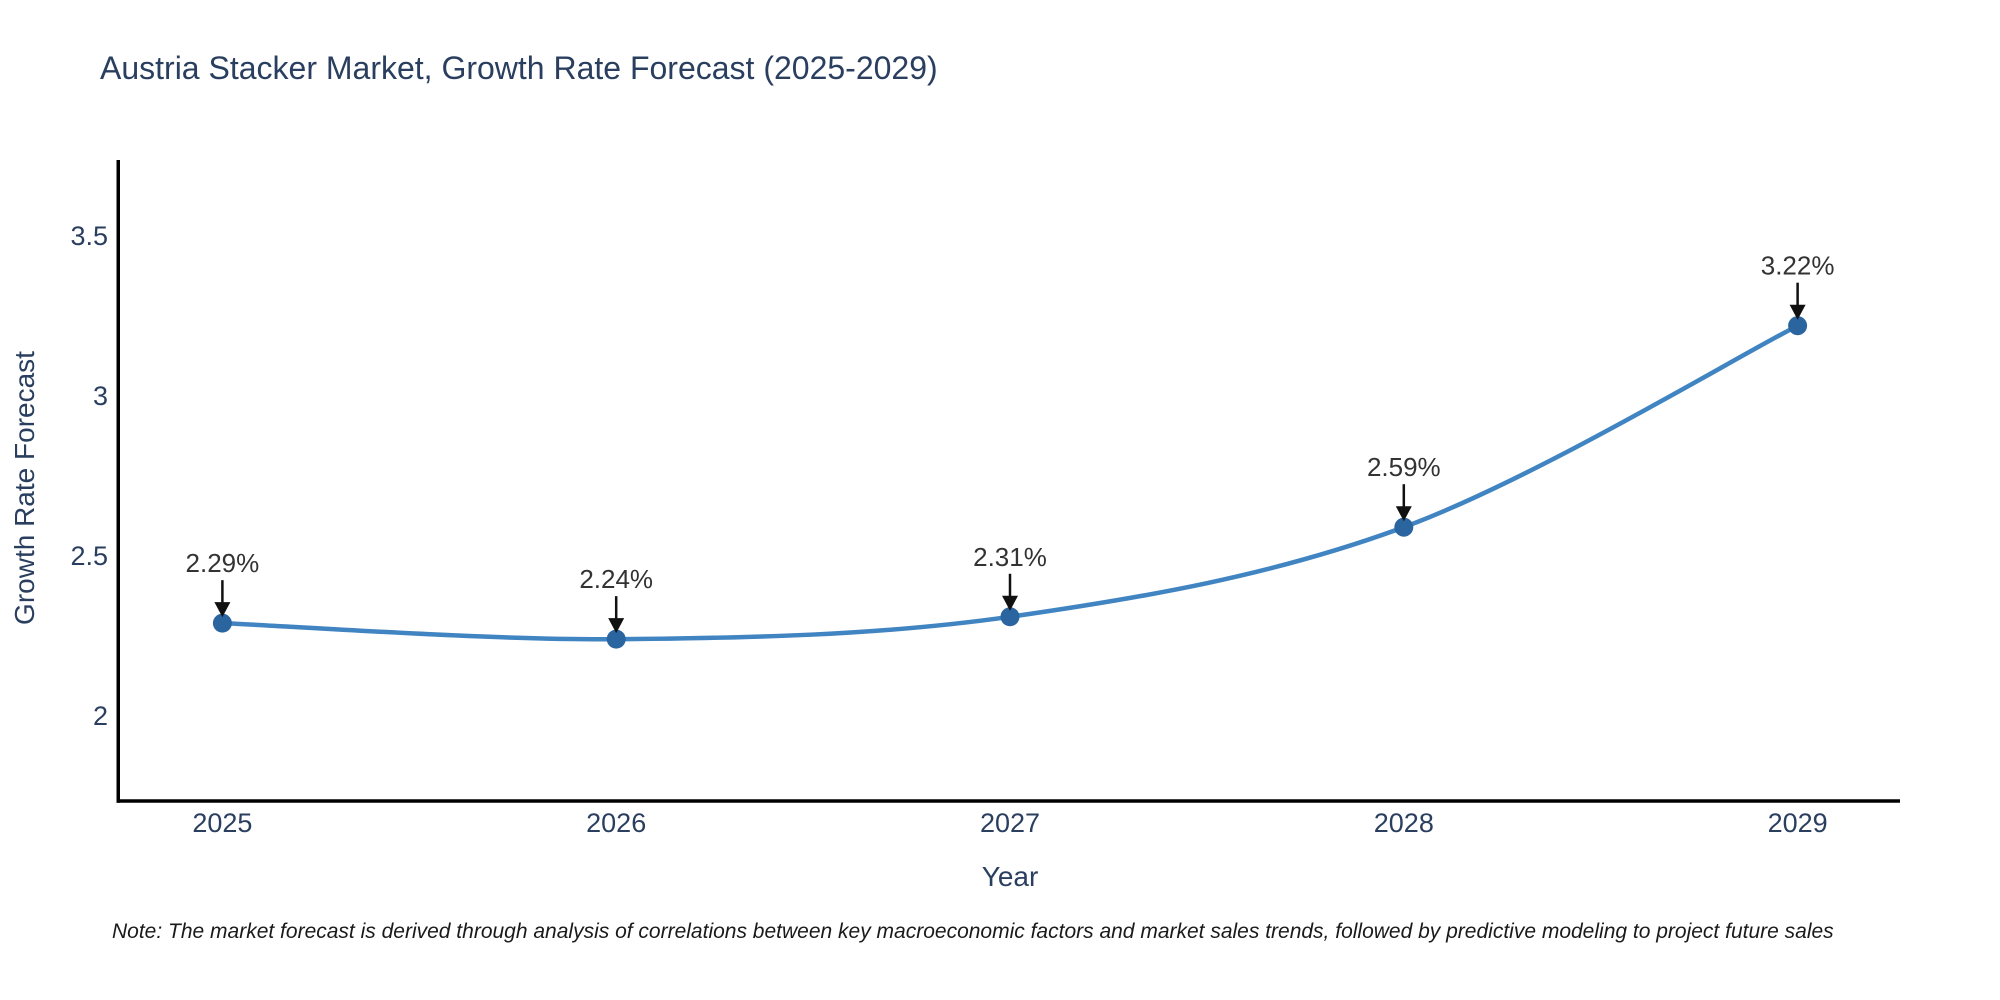  What do you see at coordinates (616, 579) in the screenshot?
I see `annotation-label-2026: 2.24%` at bounding box center [616, 579].